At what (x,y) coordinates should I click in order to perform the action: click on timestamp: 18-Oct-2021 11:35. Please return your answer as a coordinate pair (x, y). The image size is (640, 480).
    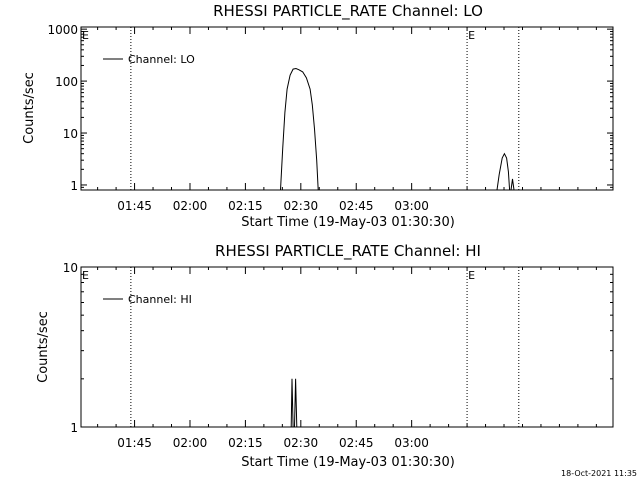
    Looking at the image, I should click on (599, 473).